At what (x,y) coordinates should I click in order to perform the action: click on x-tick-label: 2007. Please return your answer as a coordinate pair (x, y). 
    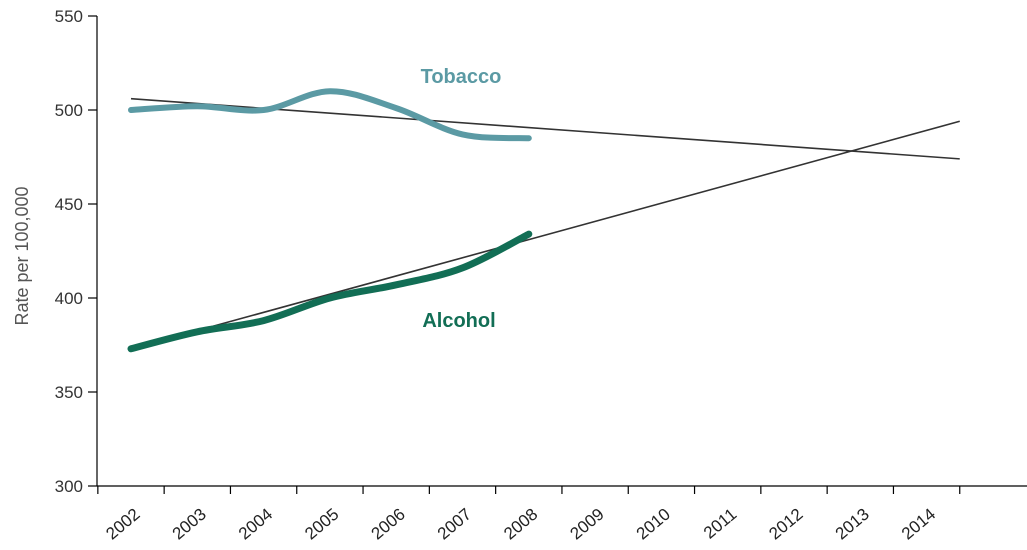
    Looking at the image, I should click on (454, 524).